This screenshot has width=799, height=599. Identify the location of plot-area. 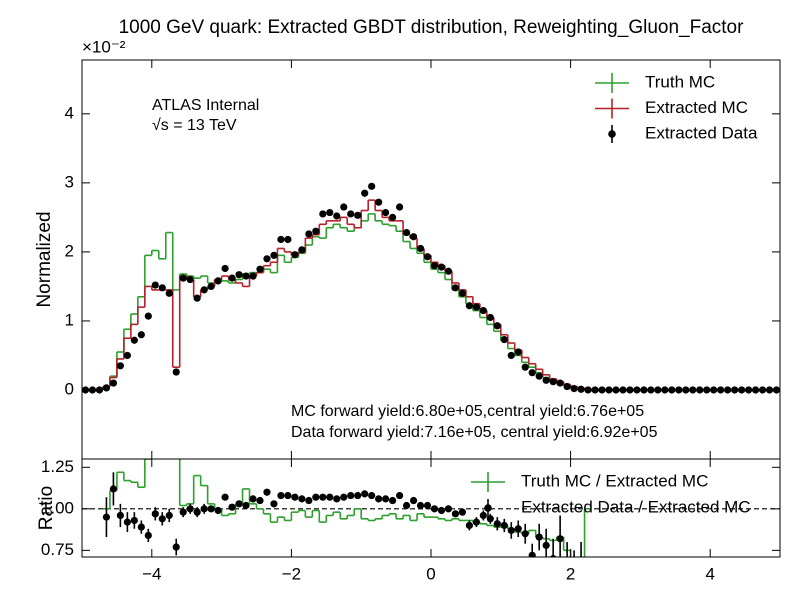
(431, 508).